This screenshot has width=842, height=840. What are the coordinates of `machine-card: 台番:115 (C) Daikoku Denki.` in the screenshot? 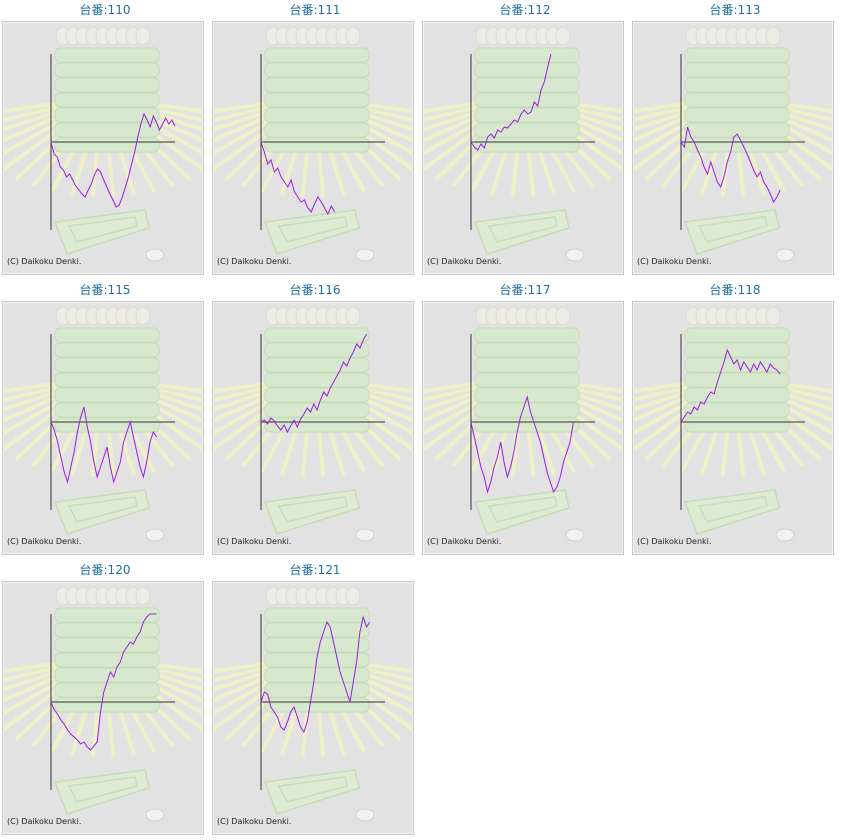 It's located at (105, 420).